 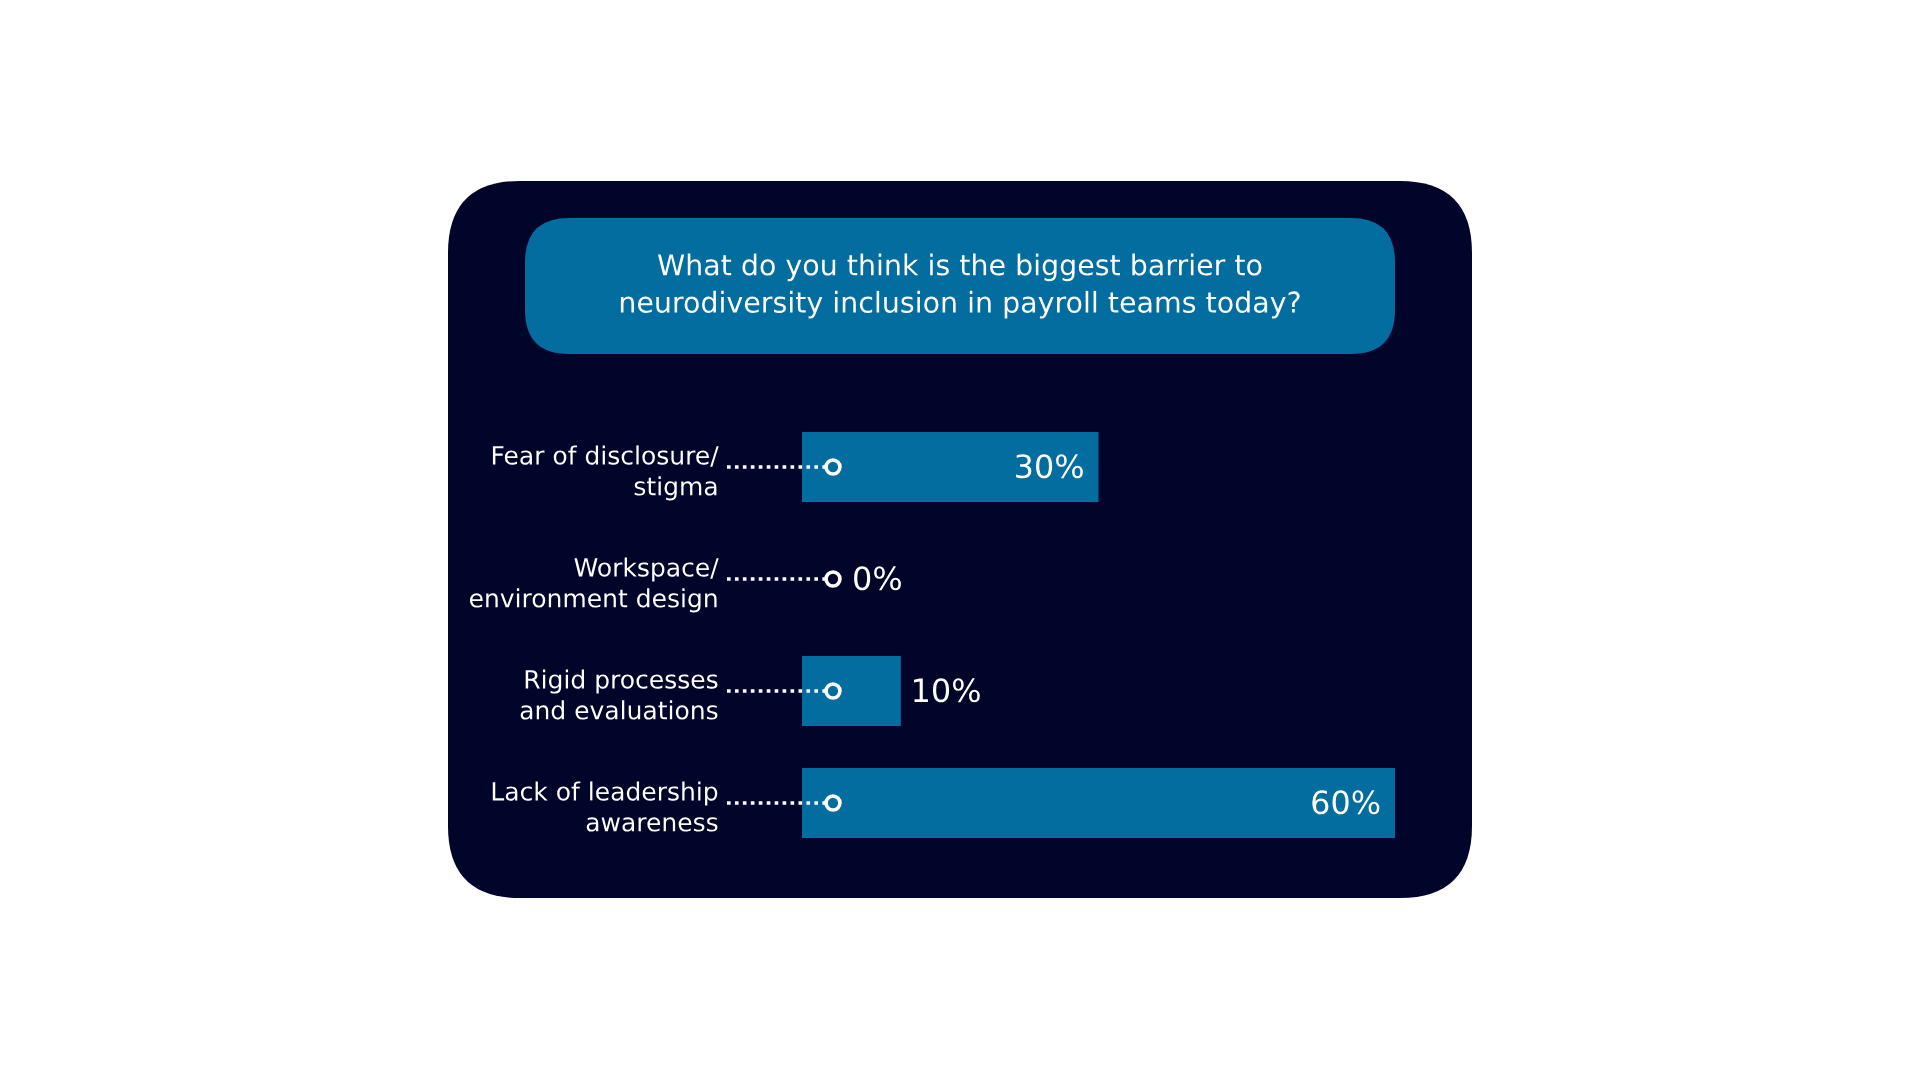 What do you see at coordinates (605, 806) in the screenshot?
I see `y-tick-label: Lack of leadership awareness` at bounding box center [605, 806].